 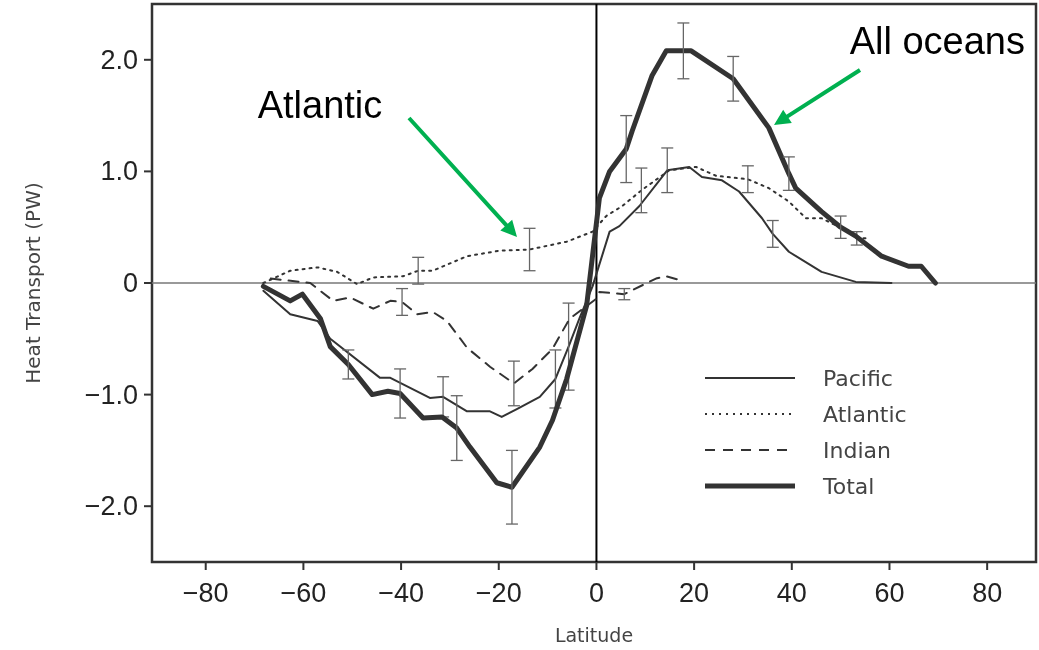 What do you see at coordinates (596, 593) in the screenshot?
I see `x-tick-label: 0` at bounding box center [596, 593].